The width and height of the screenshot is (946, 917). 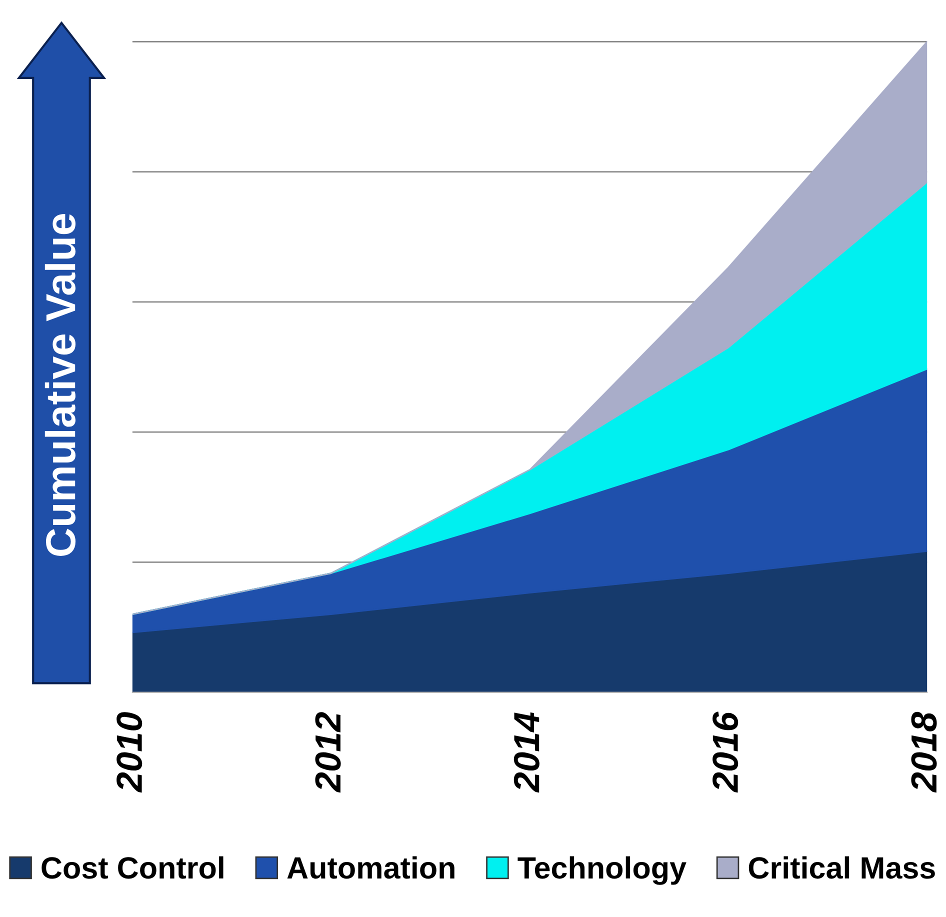 What do you see at coordinates (370, 867) in the screenshot?
I see `legend-label: Automation` at bounding box center [370, 867].